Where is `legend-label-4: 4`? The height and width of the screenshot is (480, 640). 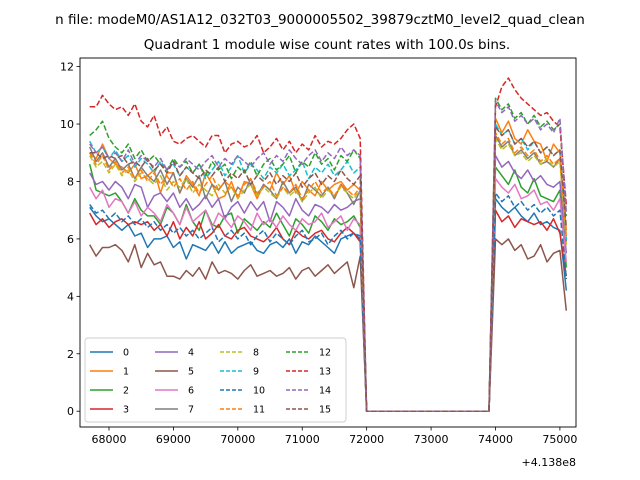
legend-label-4: 4 is located at coordinates (191, 353).